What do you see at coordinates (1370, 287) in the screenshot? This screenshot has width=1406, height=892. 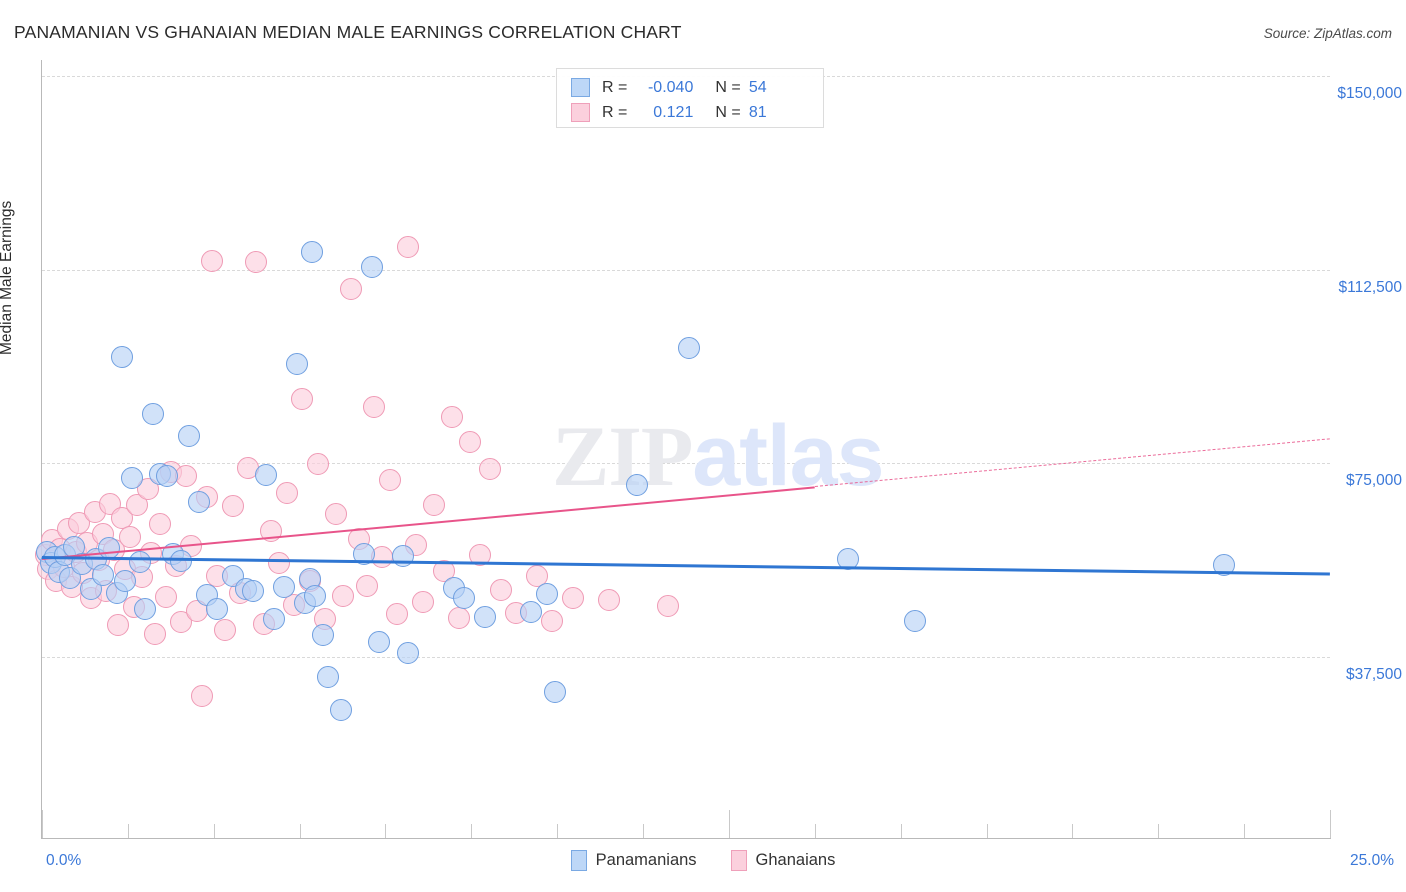 I see `y-axis-tick-label: $112,500` at bounding box center [1370, 287].